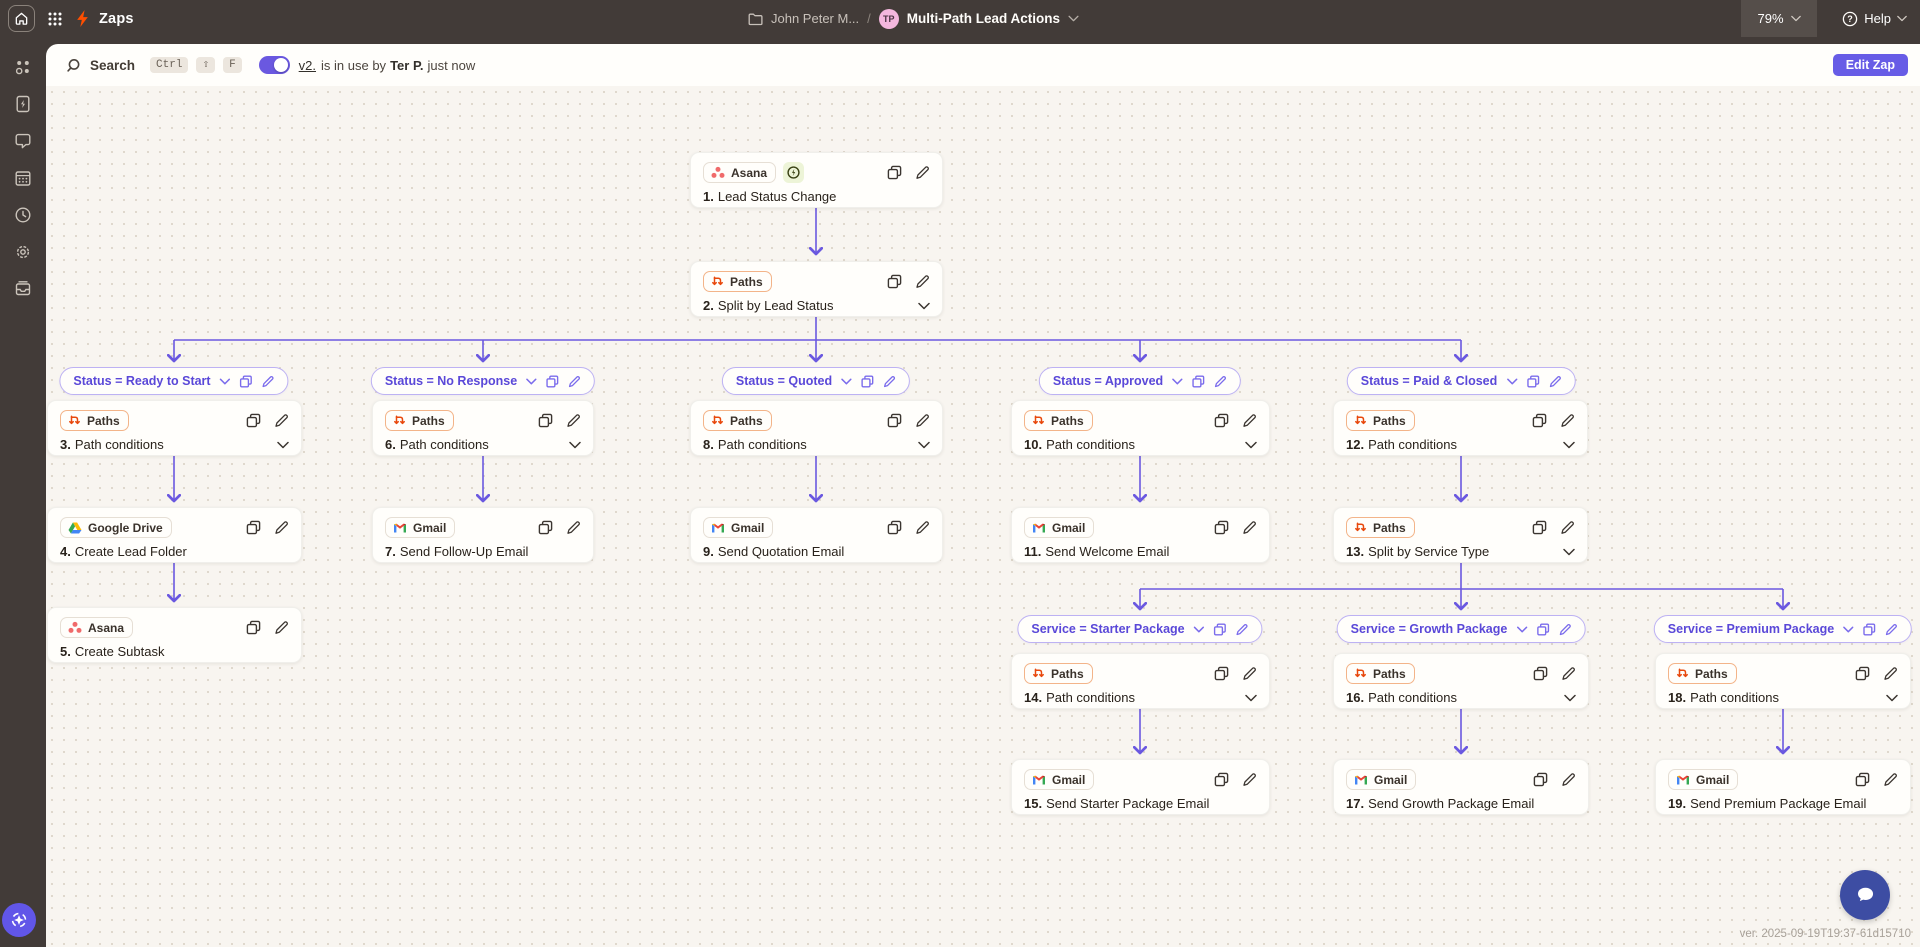 The width and height of the screenshot is (1920, 947). What do you see at coordinates (1779, 18) in the screenshot?
I see `zoom-control: 79%` at bounding box center [1779, 18].